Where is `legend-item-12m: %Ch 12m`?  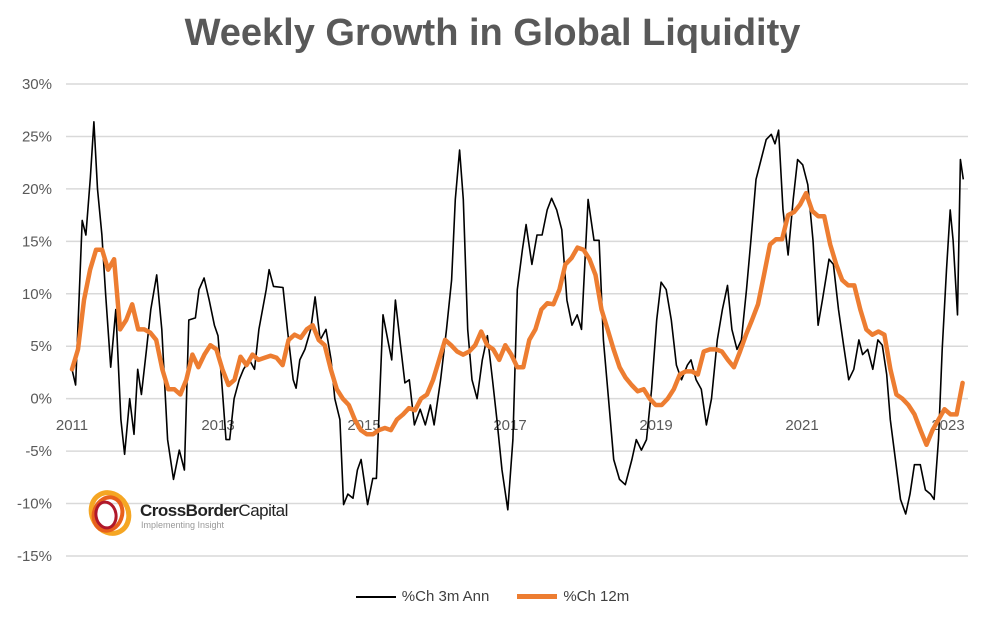
legend-item-12m: %Ch 12m is located at coordinates (573, 596).